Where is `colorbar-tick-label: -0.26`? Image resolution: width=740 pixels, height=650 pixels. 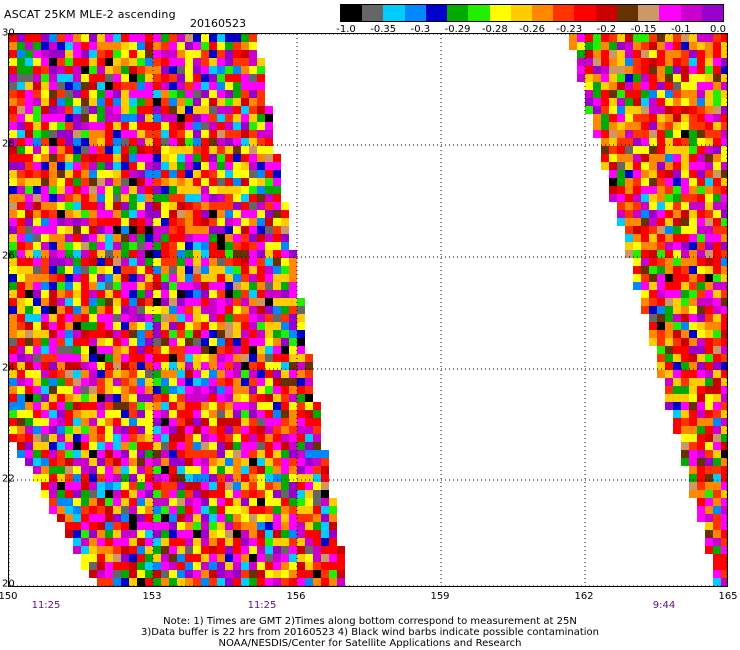
colorbar-tick-label: -0.26 is located at coordinates (532, 29).